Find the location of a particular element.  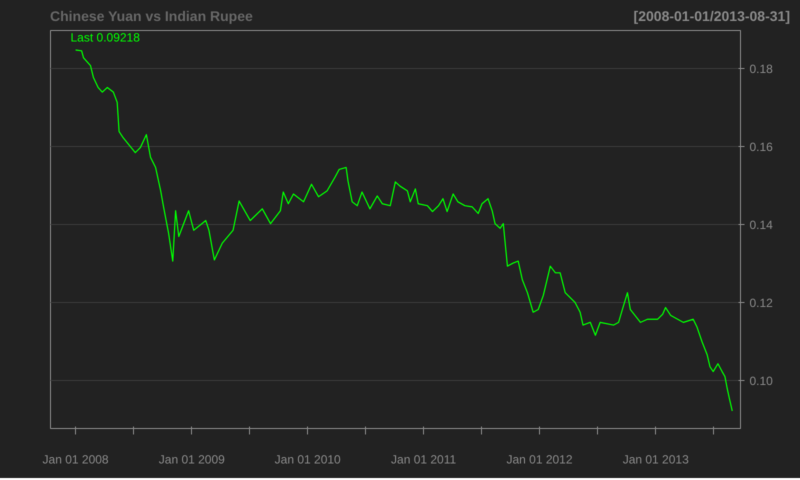

y-tick-label: 0.12 is located at coordinates (762, 303).